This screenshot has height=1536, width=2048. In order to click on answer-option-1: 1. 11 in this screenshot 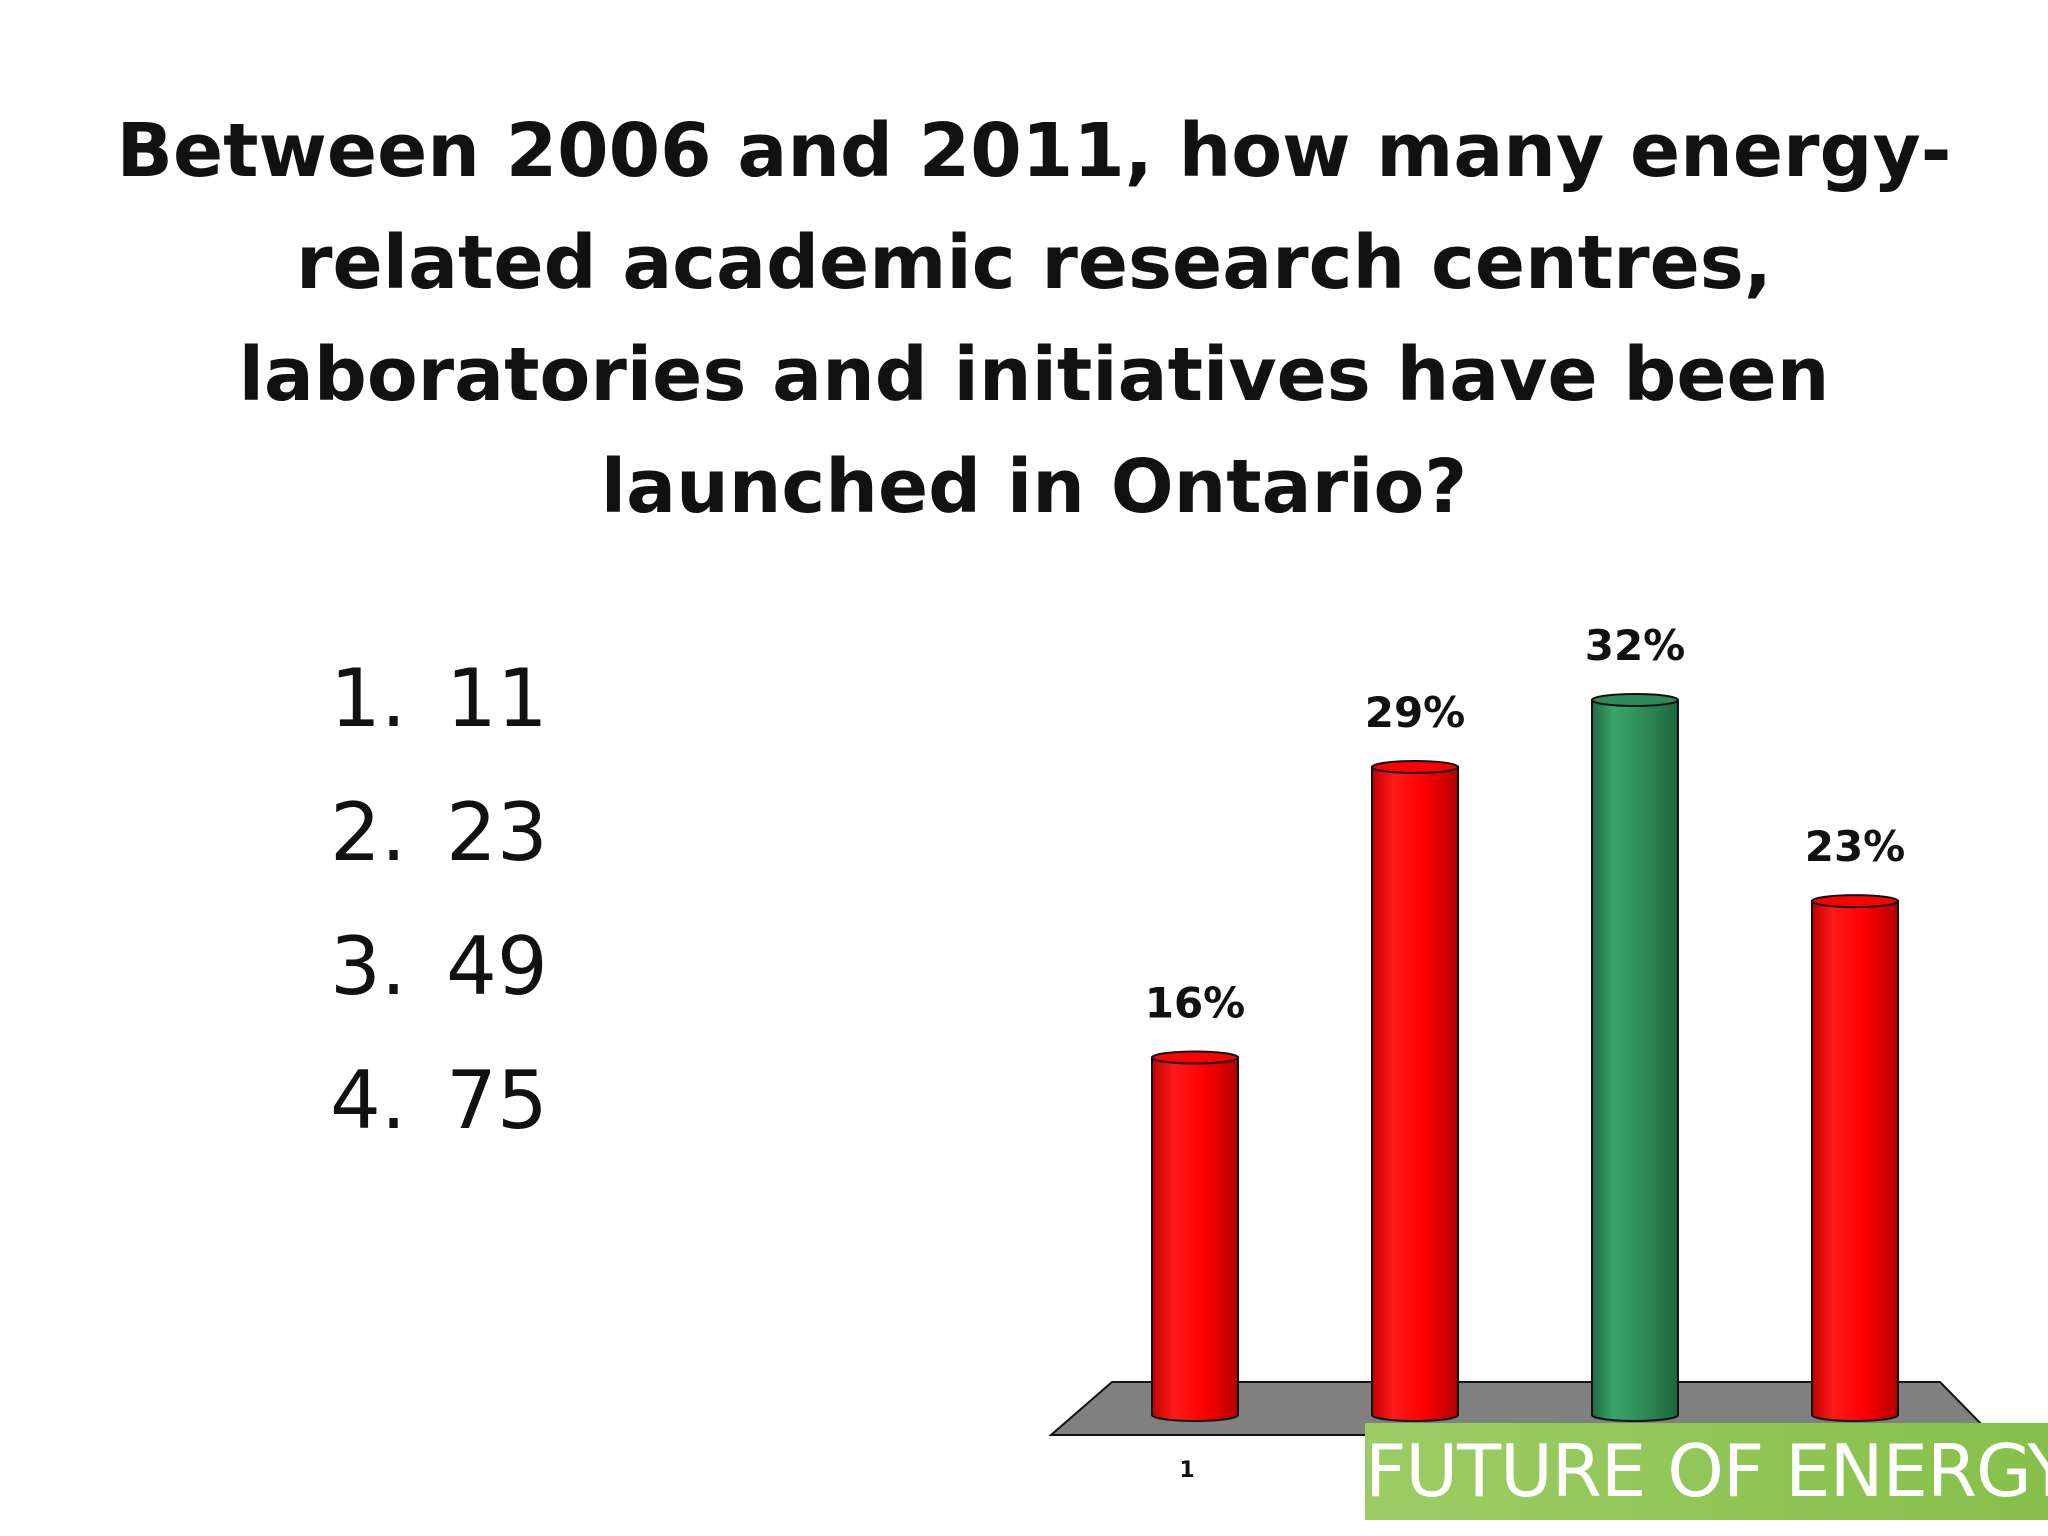, I will do `click(439, 699)`.